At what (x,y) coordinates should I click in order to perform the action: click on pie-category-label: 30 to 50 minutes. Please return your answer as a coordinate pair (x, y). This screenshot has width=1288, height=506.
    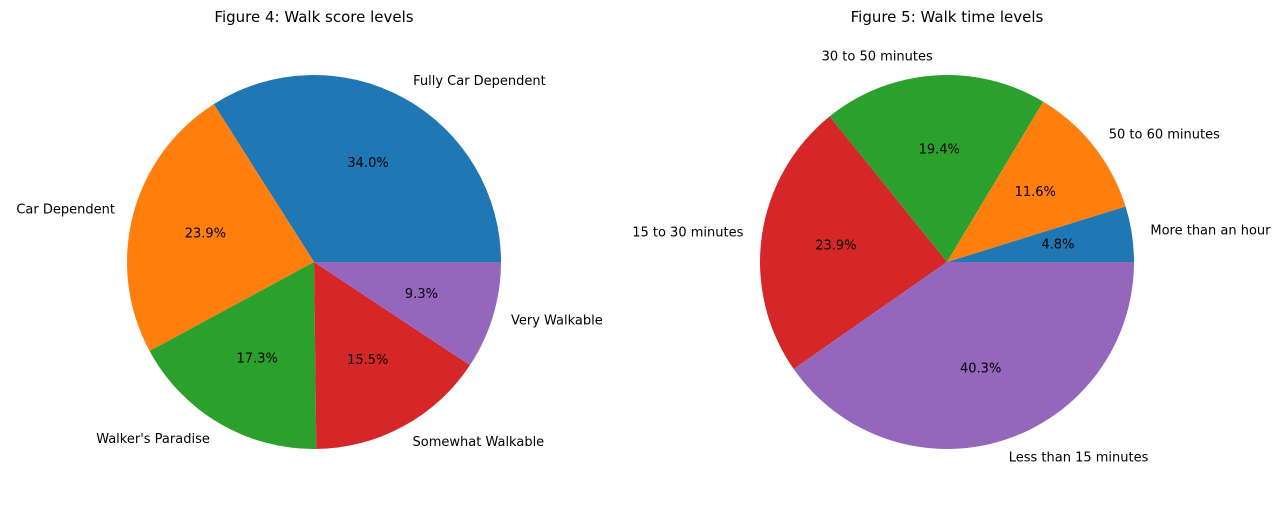
    Looking at the image, I should click on (877, 56).